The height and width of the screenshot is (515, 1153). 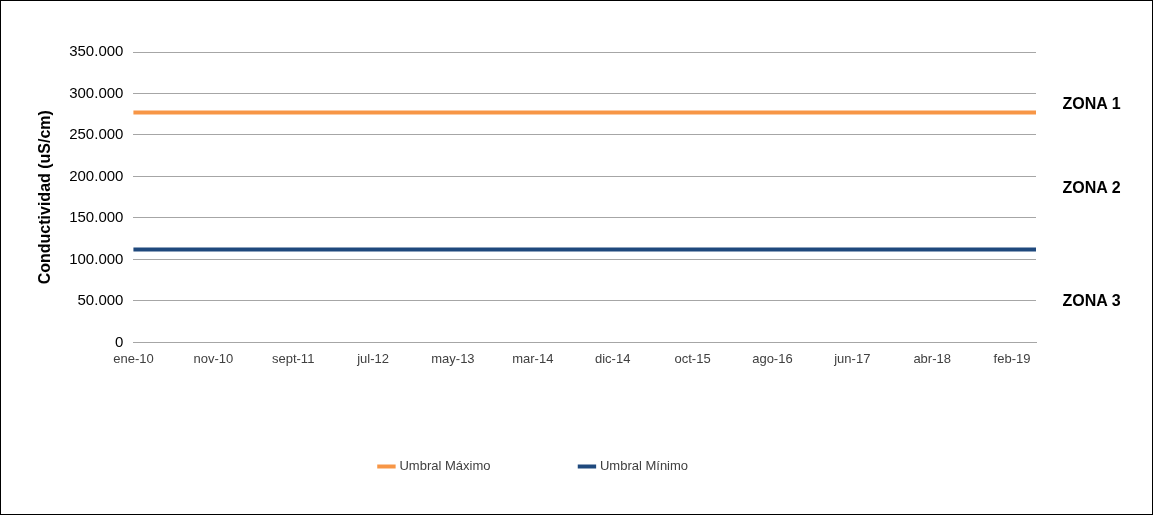 I want to click on x-tick-label: nov-10, so click(x=213, y=358).